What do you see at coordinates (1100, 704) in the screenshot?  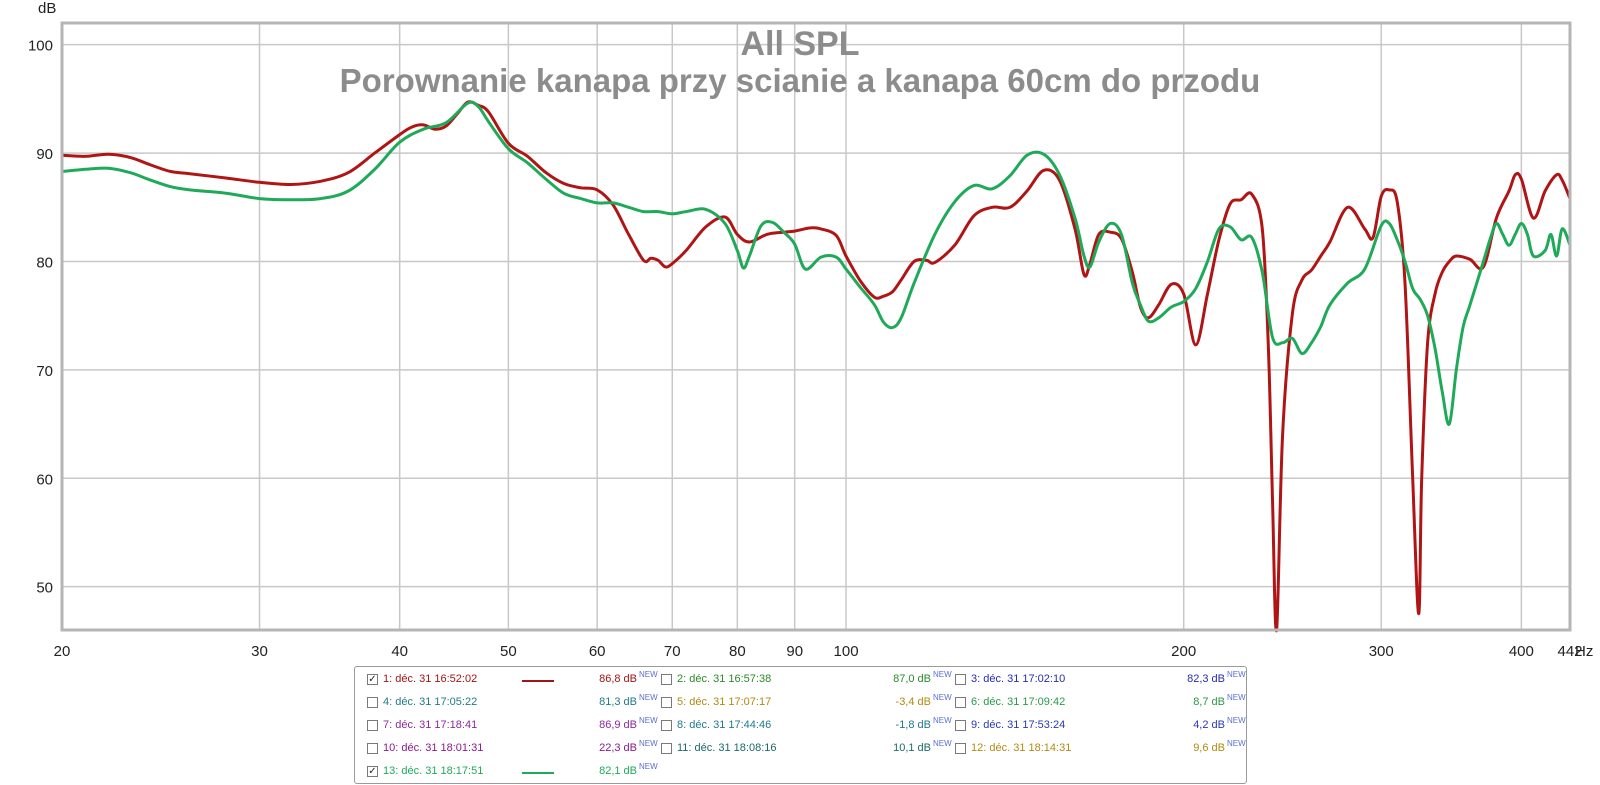 I see `legend-entry: 6: déc. 31 17:09:42 8,7 dB NEW` at bounding box center [1100, 704].